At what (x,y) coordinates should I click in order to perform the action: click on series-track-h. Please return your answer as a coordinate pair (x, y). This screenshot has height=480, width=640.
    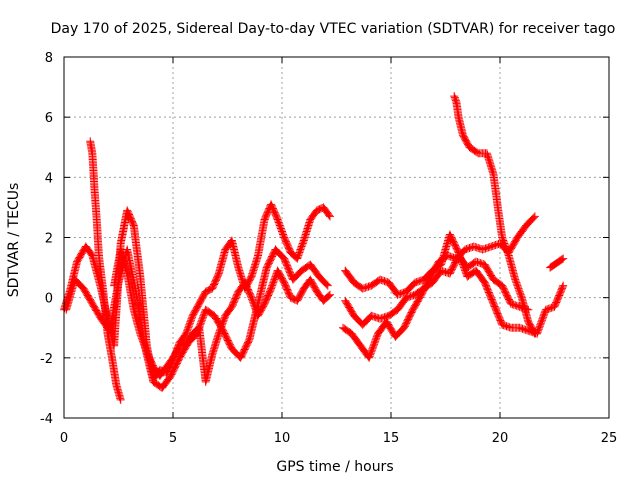
    Looking at the image, I should click on (557, 263).